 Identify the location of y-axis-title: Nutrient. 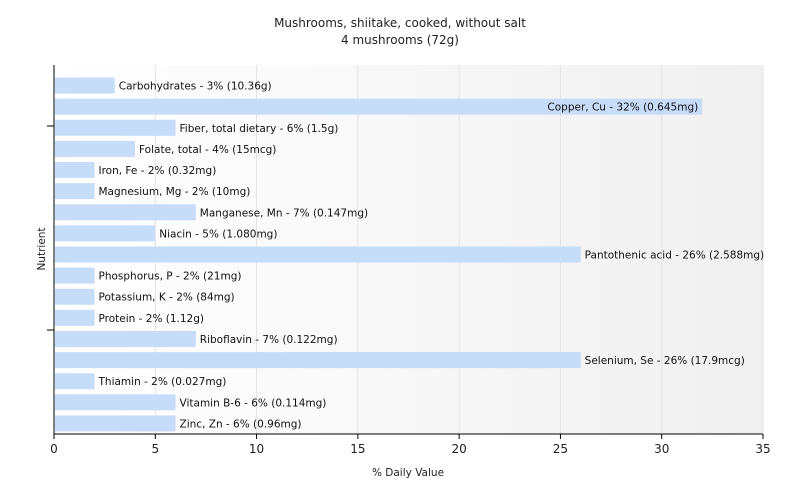
(42, 248).